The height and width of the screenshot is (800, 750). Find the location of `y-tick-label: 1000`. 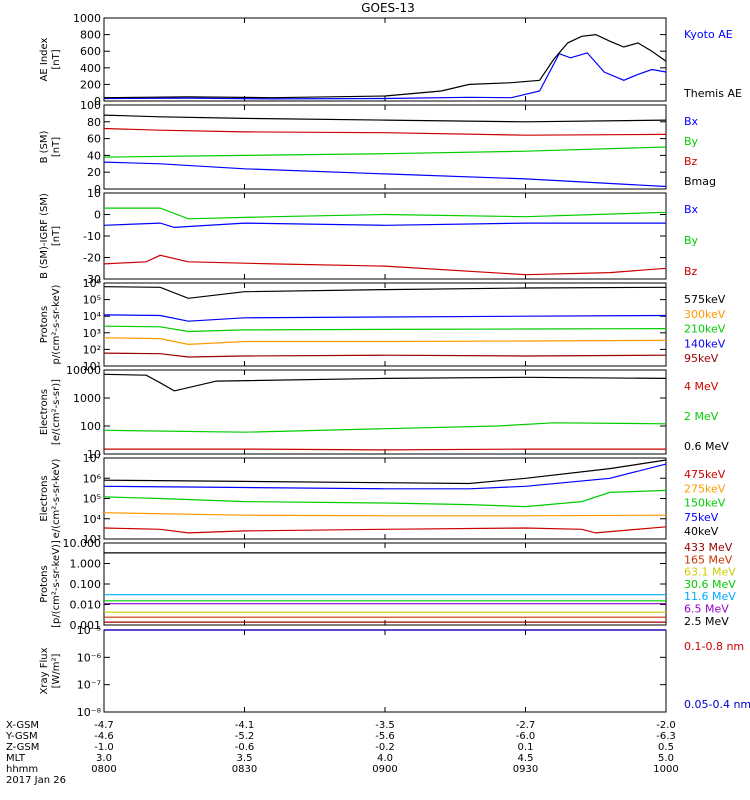

y-tick-label: 1000 is located at coordinates (87, 18).